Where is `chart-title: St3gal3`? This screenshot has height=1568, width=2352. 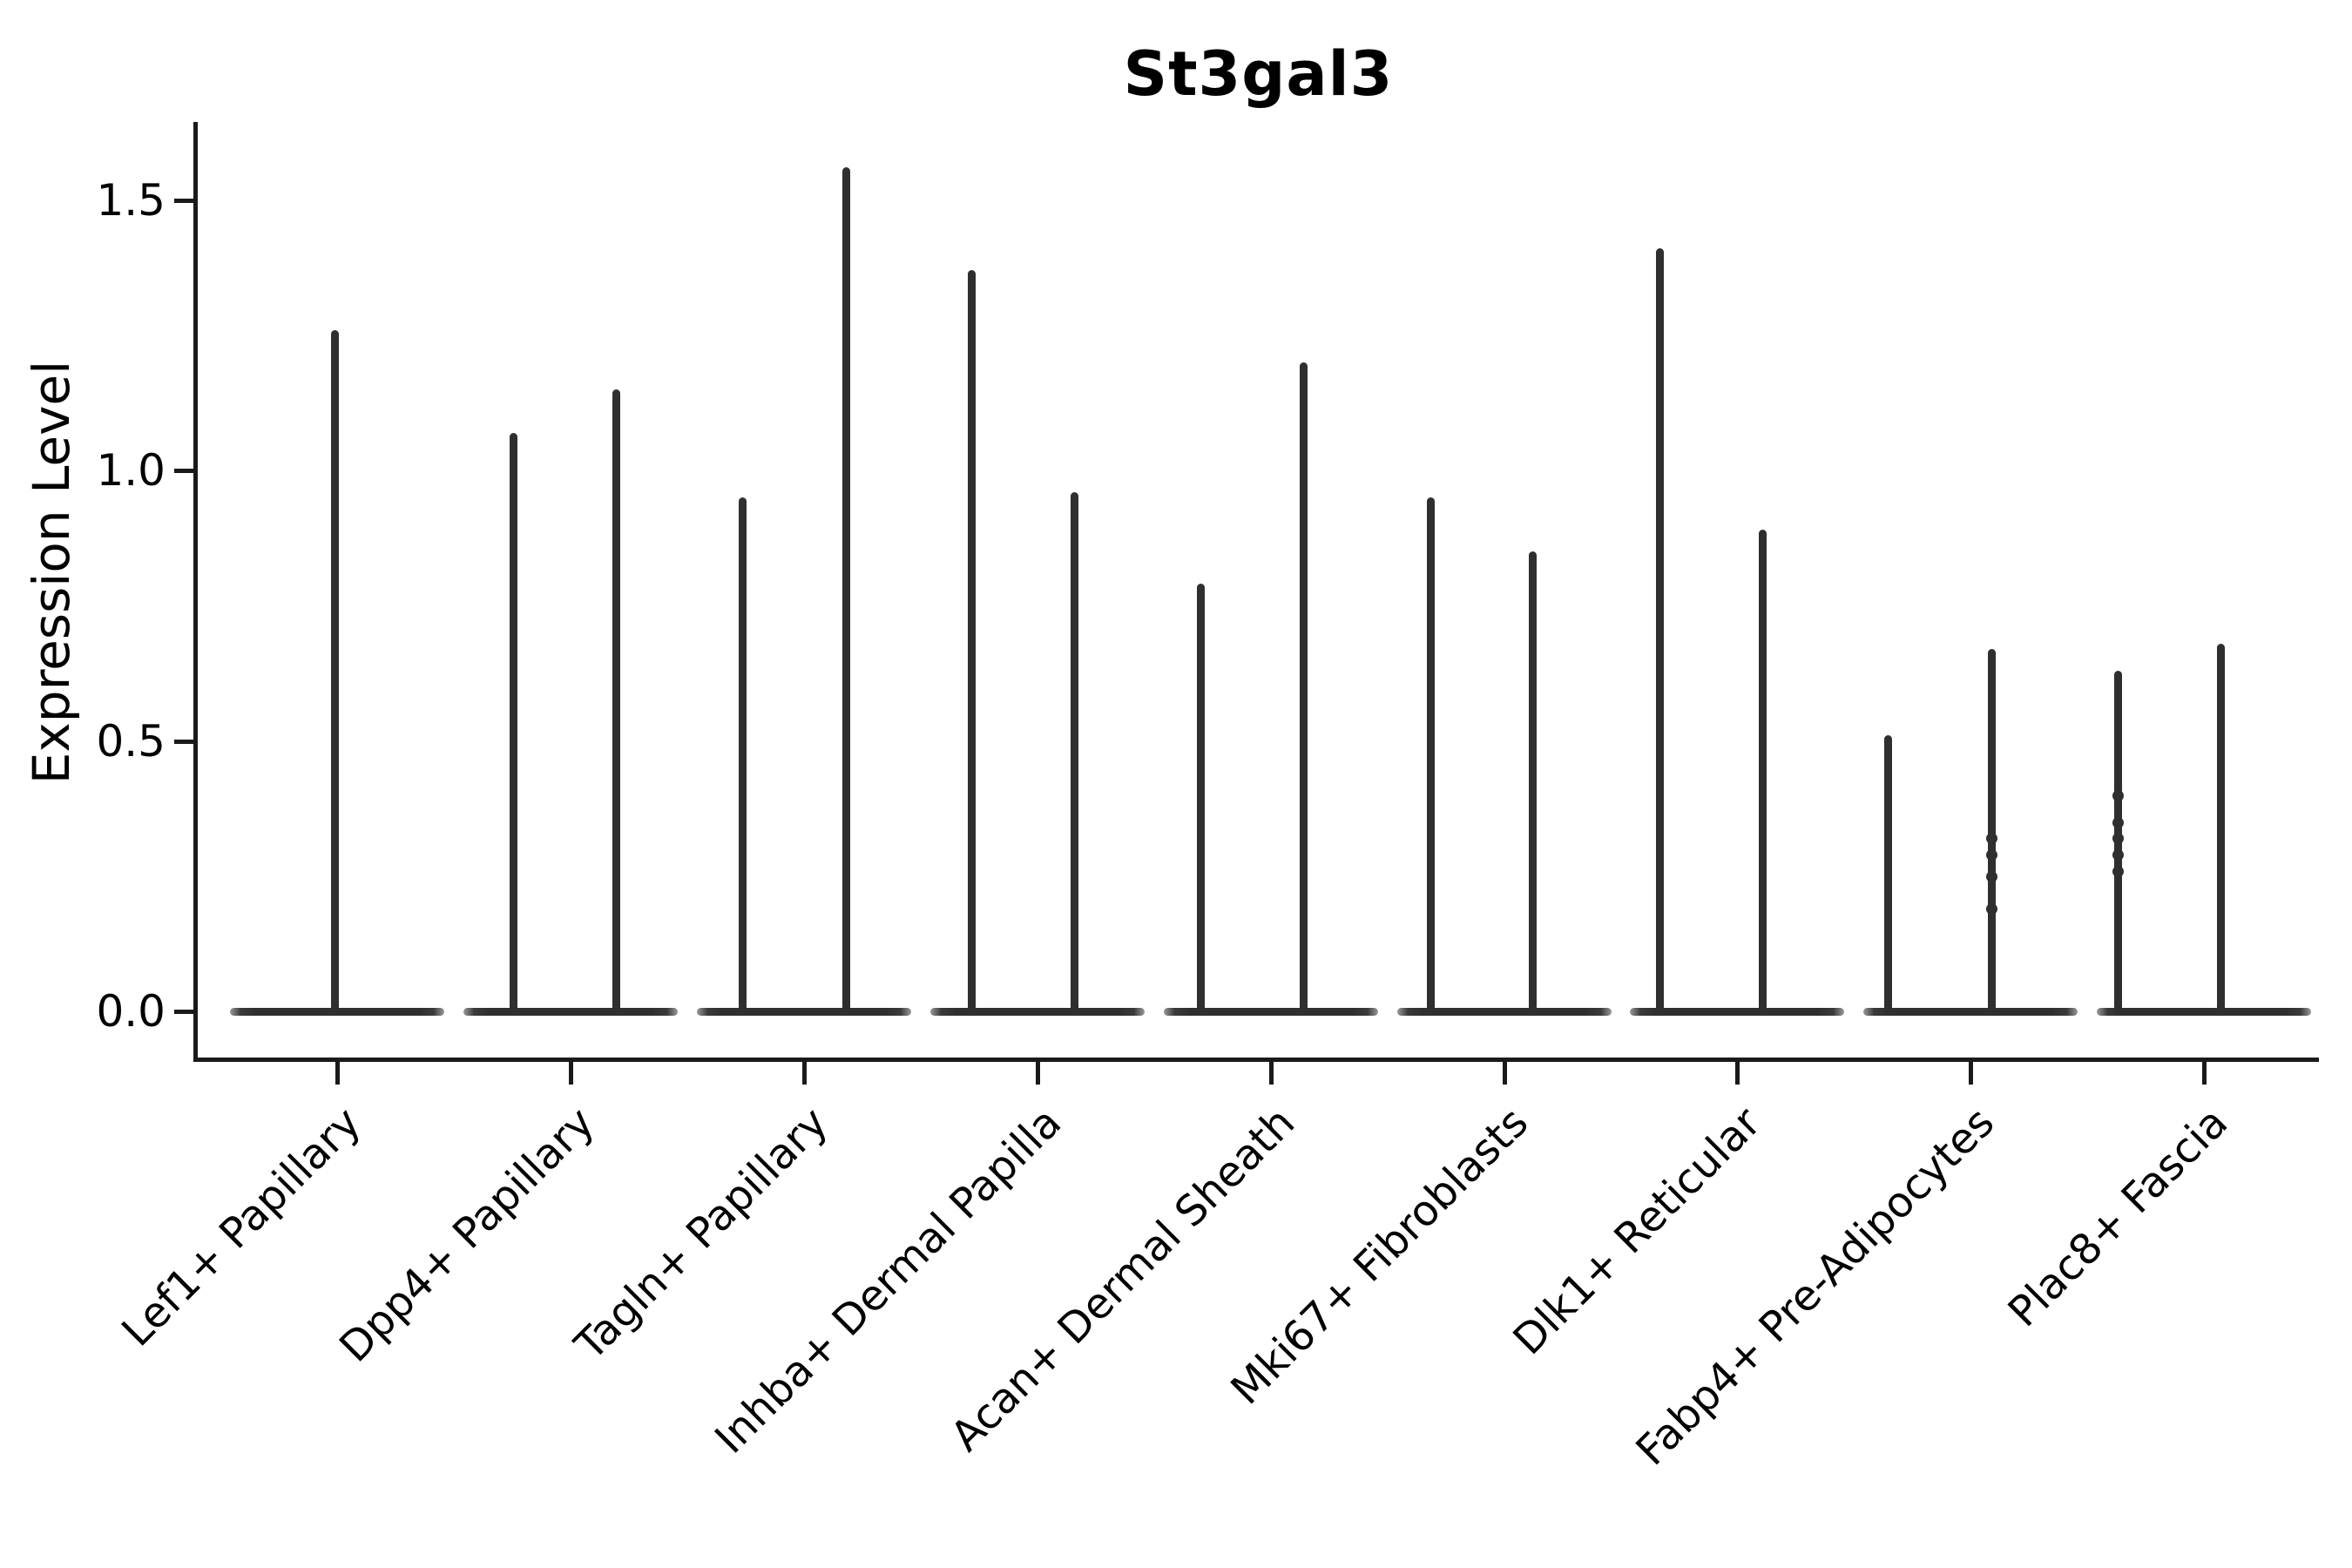
chart-title: St3gal3 is located at coordinates (1258, 74).